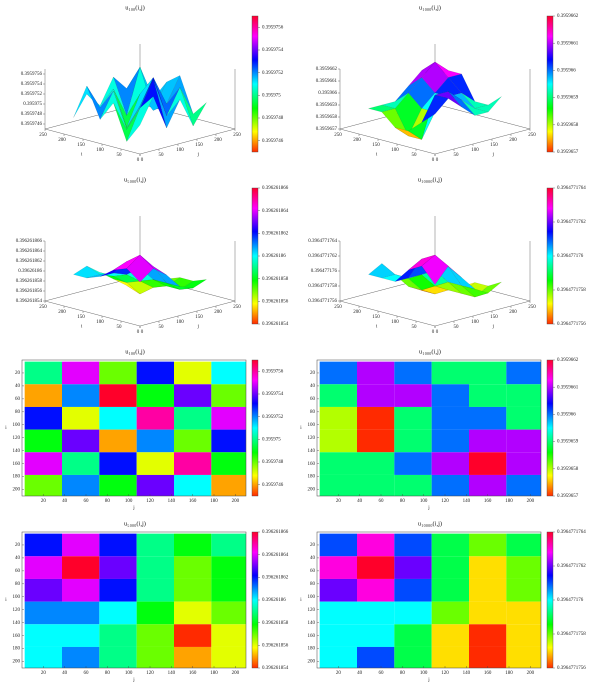 The image size is (589, 691). What do you see at coordinates (568, 496) in the screenshot?
I see `colorbar-tick-label: 0.3959657` at bounding box center [568, 496].